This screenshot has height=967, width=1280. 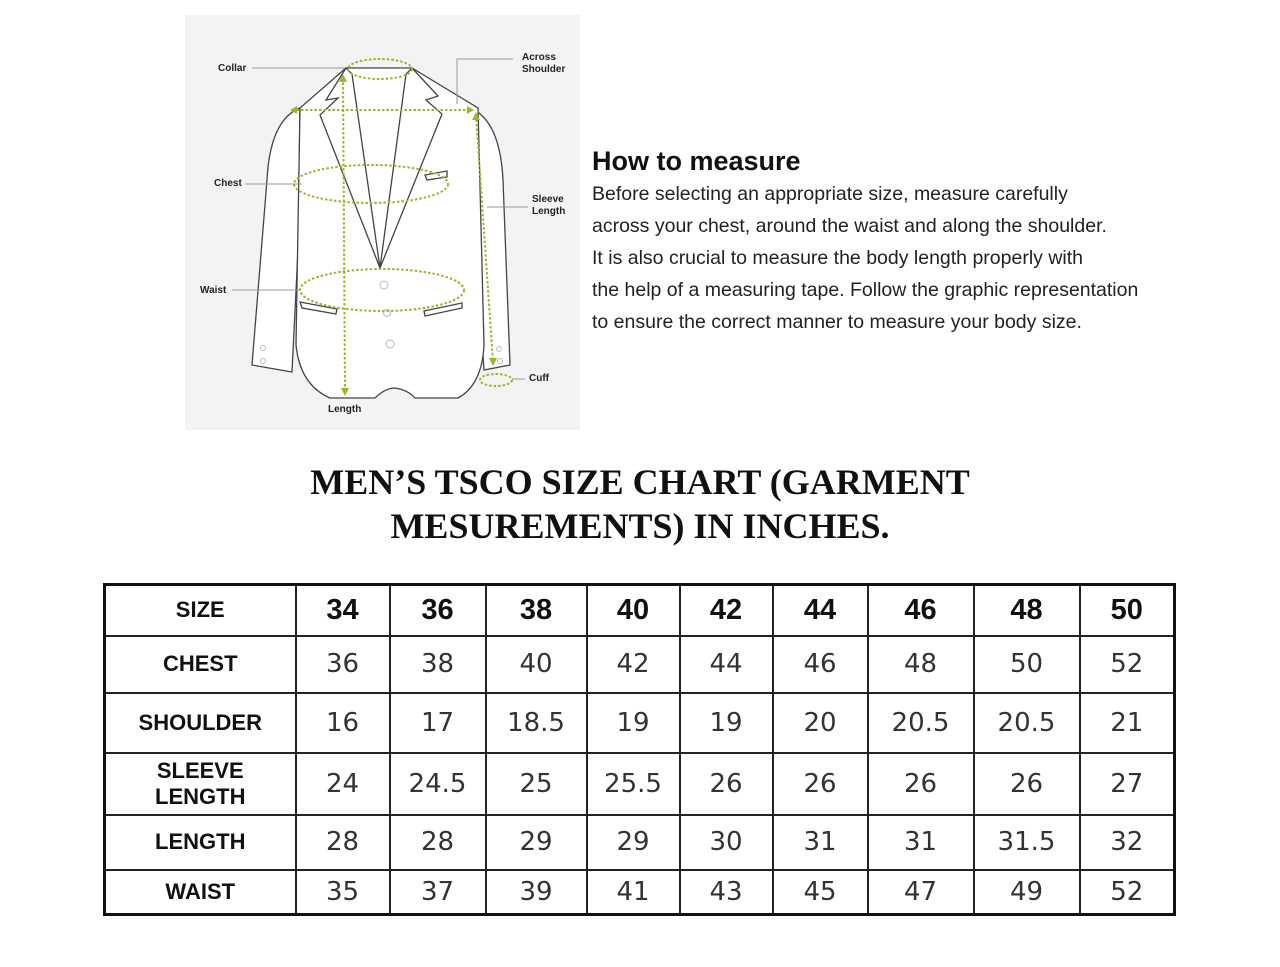 I want to click on size-column-header: 38, so click(x=536, y=610).